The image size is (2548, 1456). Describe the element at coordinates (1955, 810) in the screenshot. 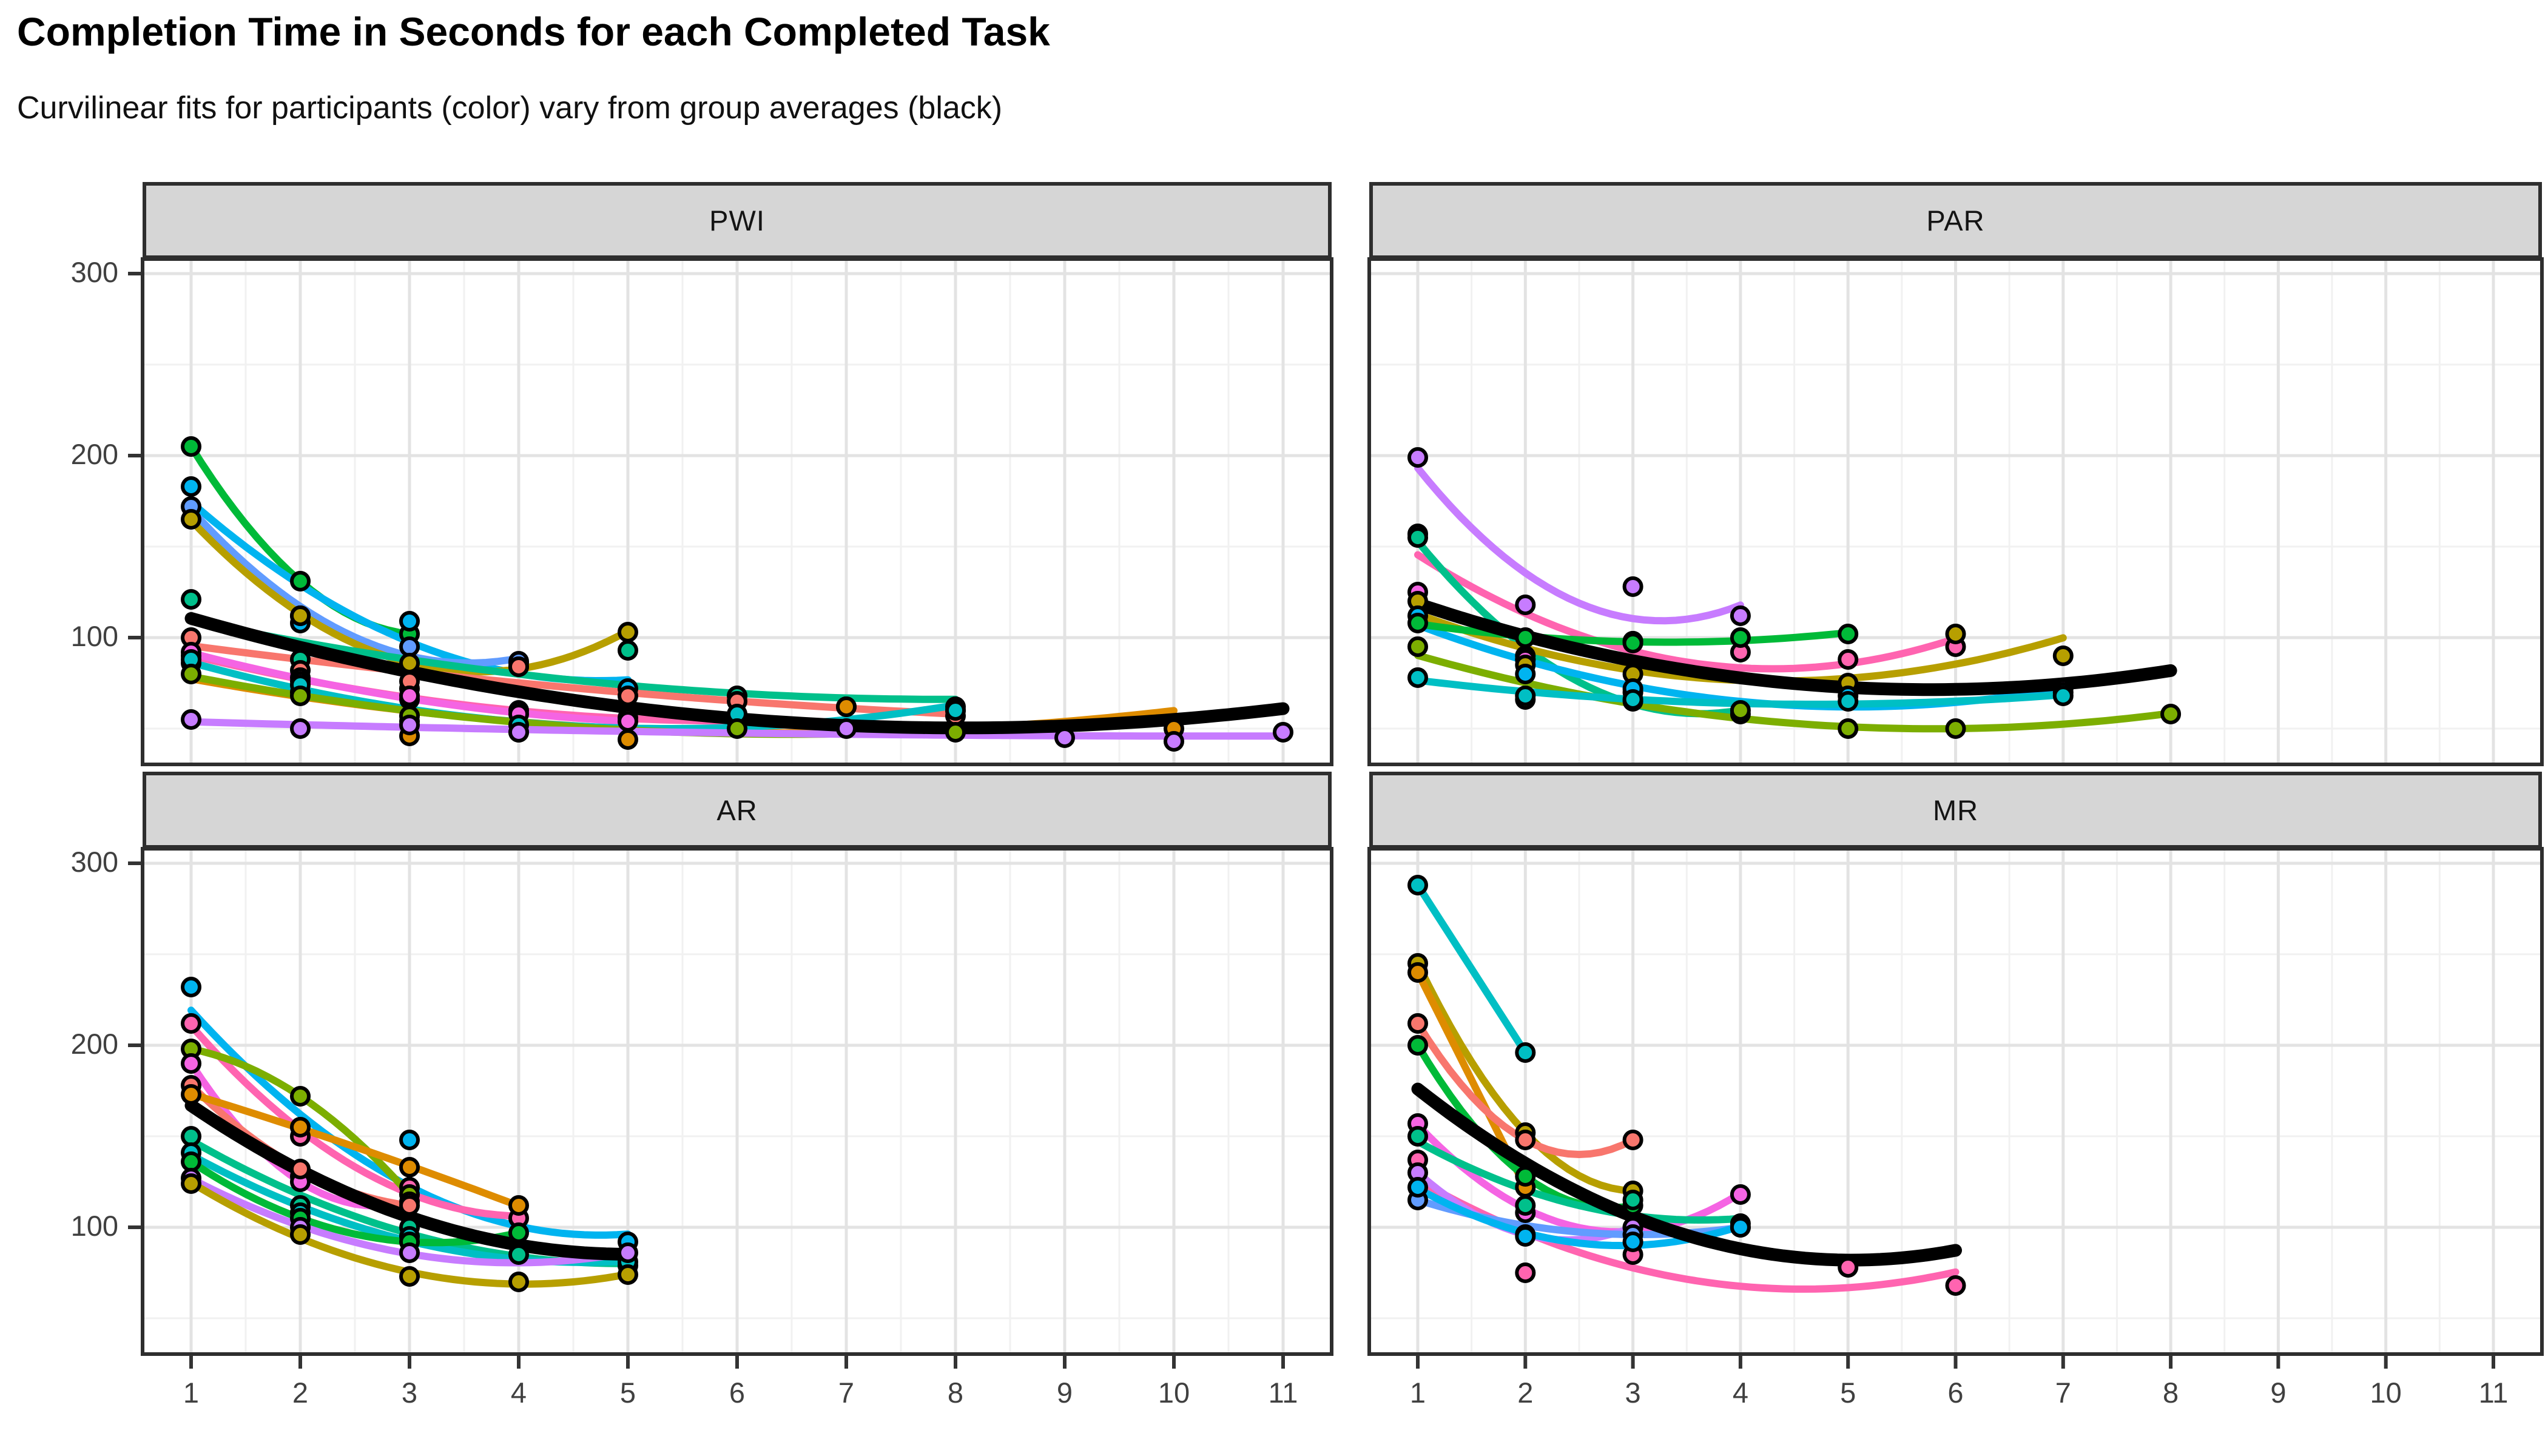

I see `facet-label-mr: MR` at that location.